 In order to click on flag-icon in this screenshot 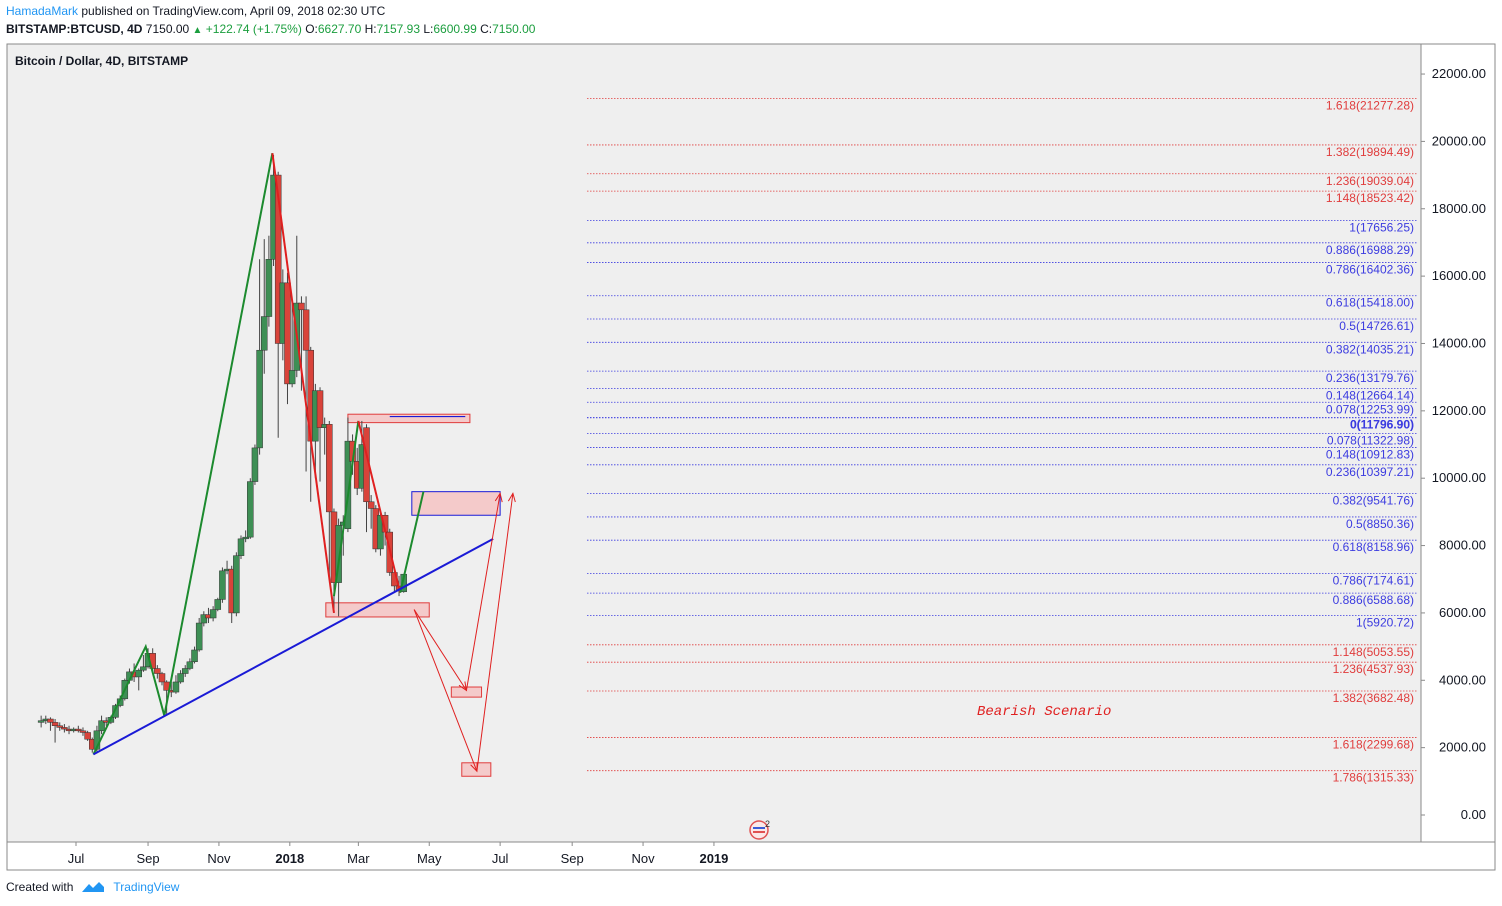, I will do `click(759, 830)`.